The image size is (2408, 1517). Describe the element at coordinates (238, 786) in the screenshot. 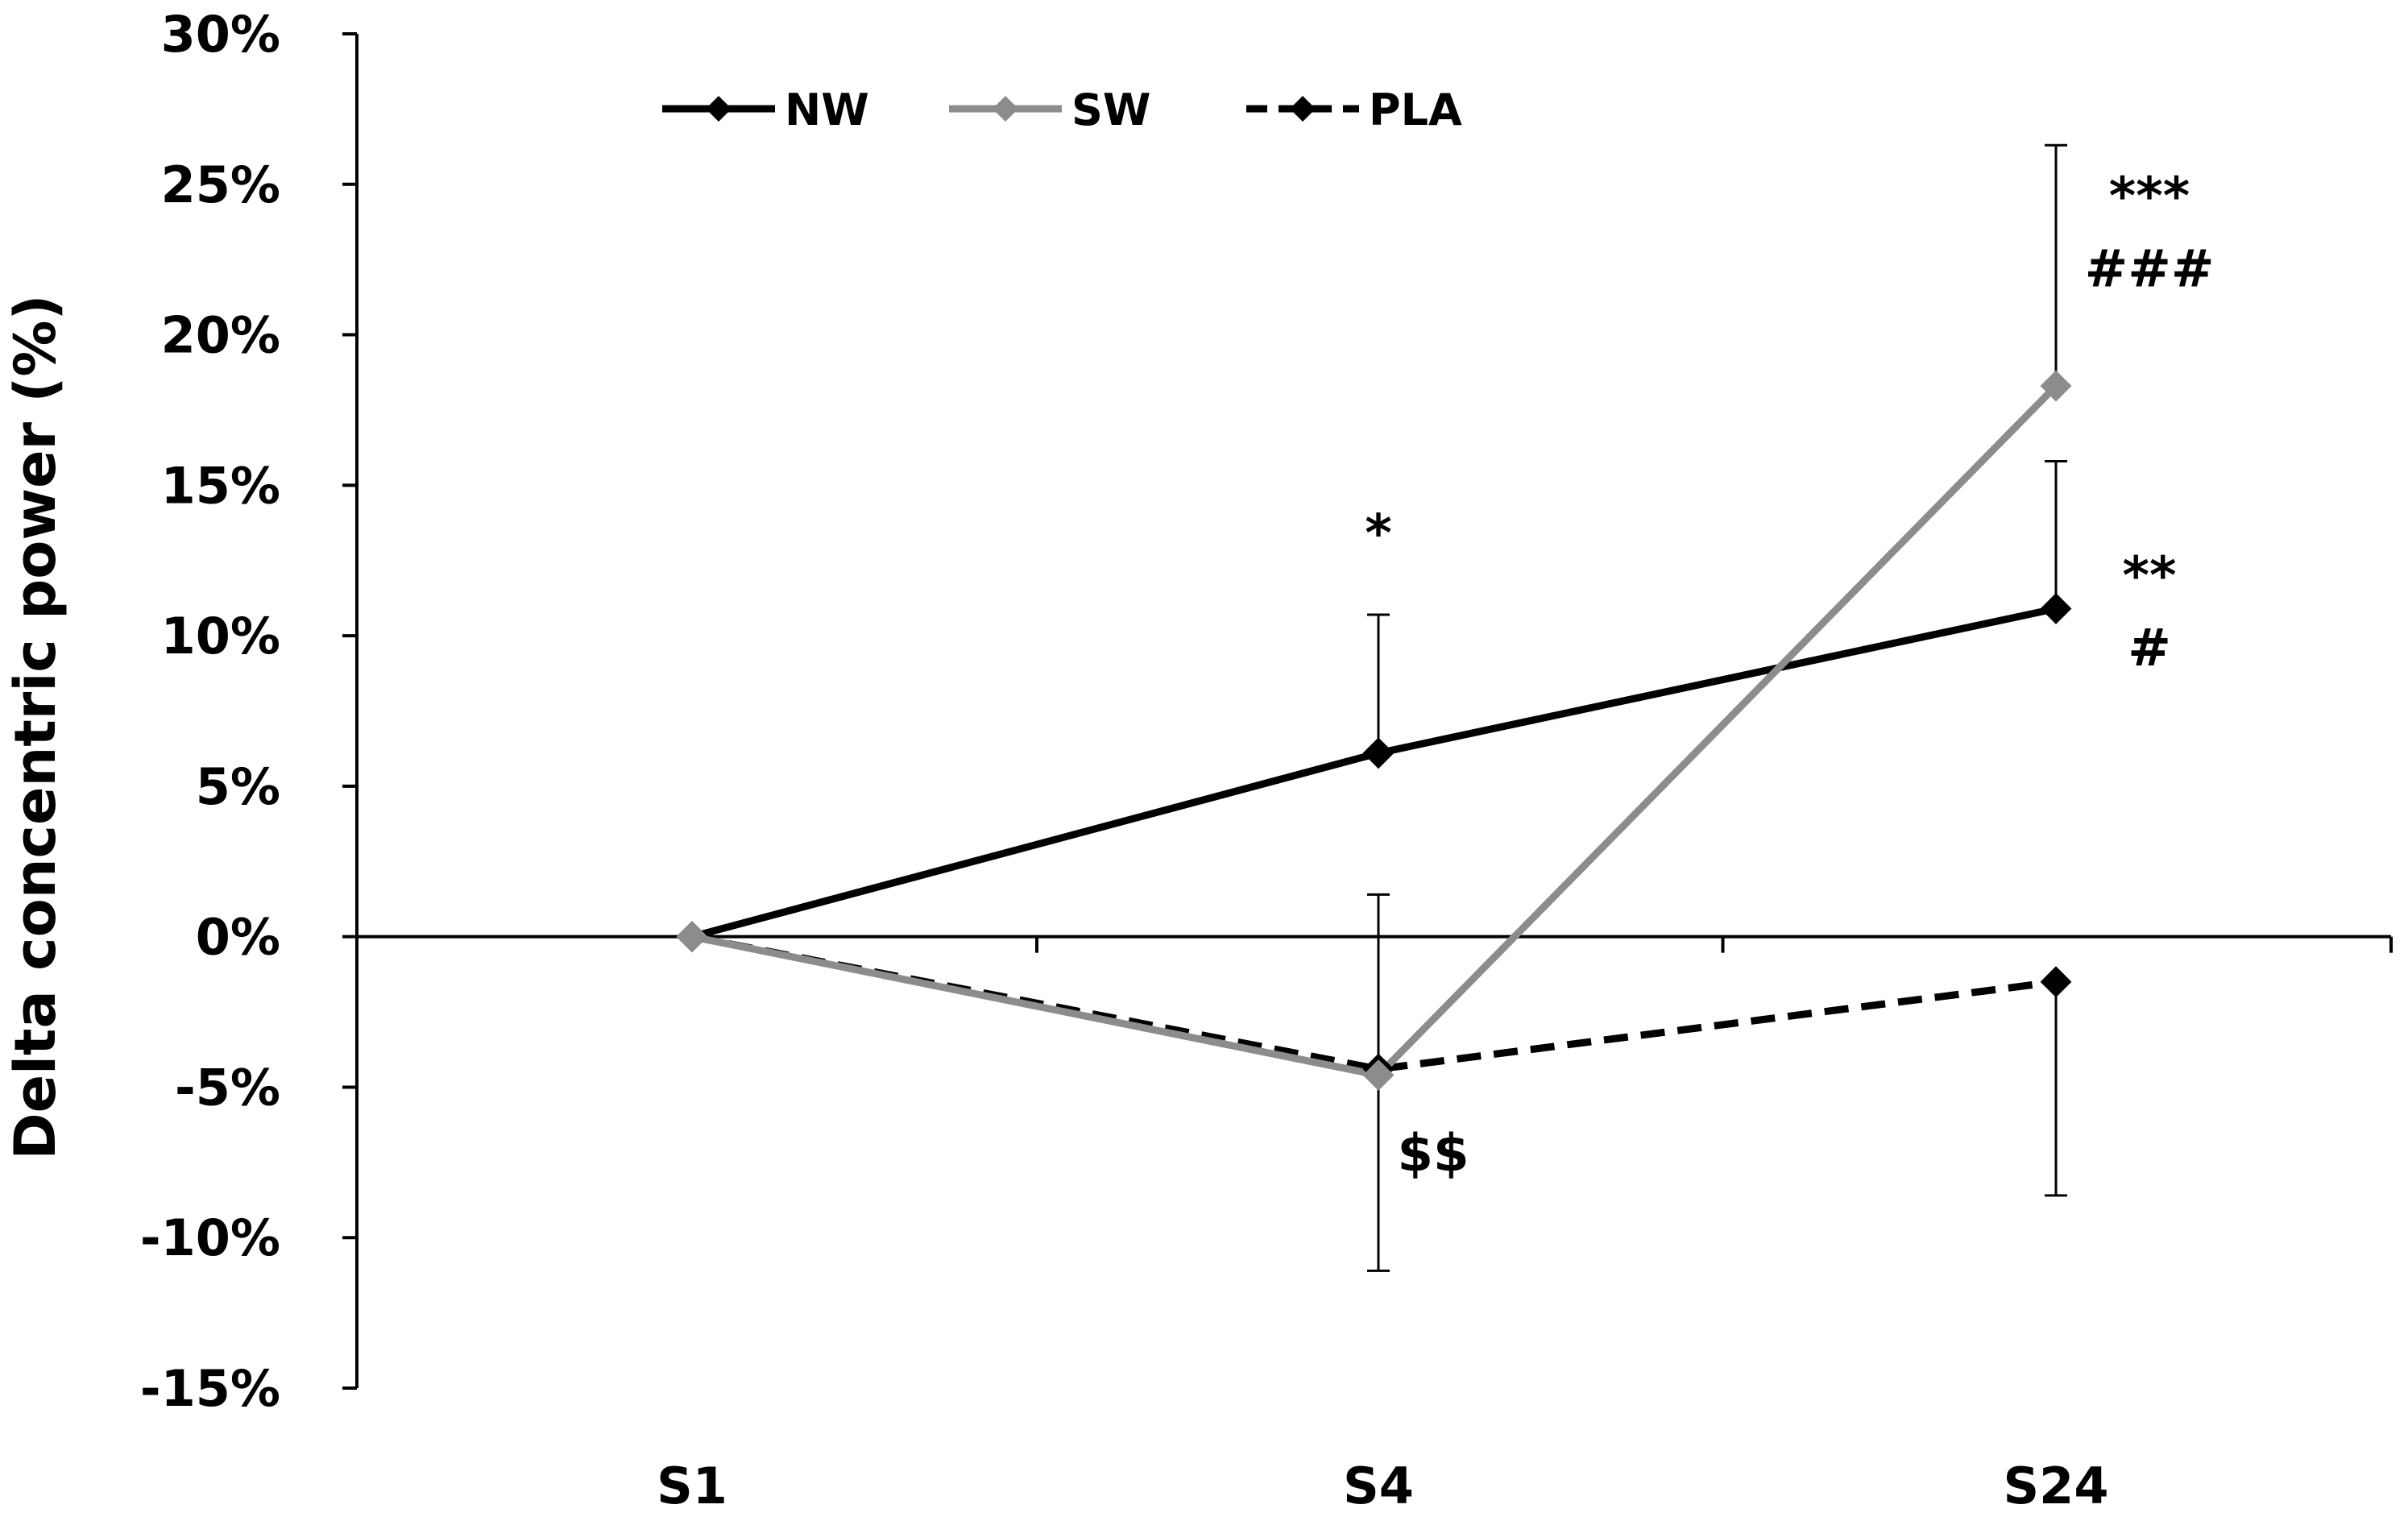

I see `y-tick-label: 5%` at that location.